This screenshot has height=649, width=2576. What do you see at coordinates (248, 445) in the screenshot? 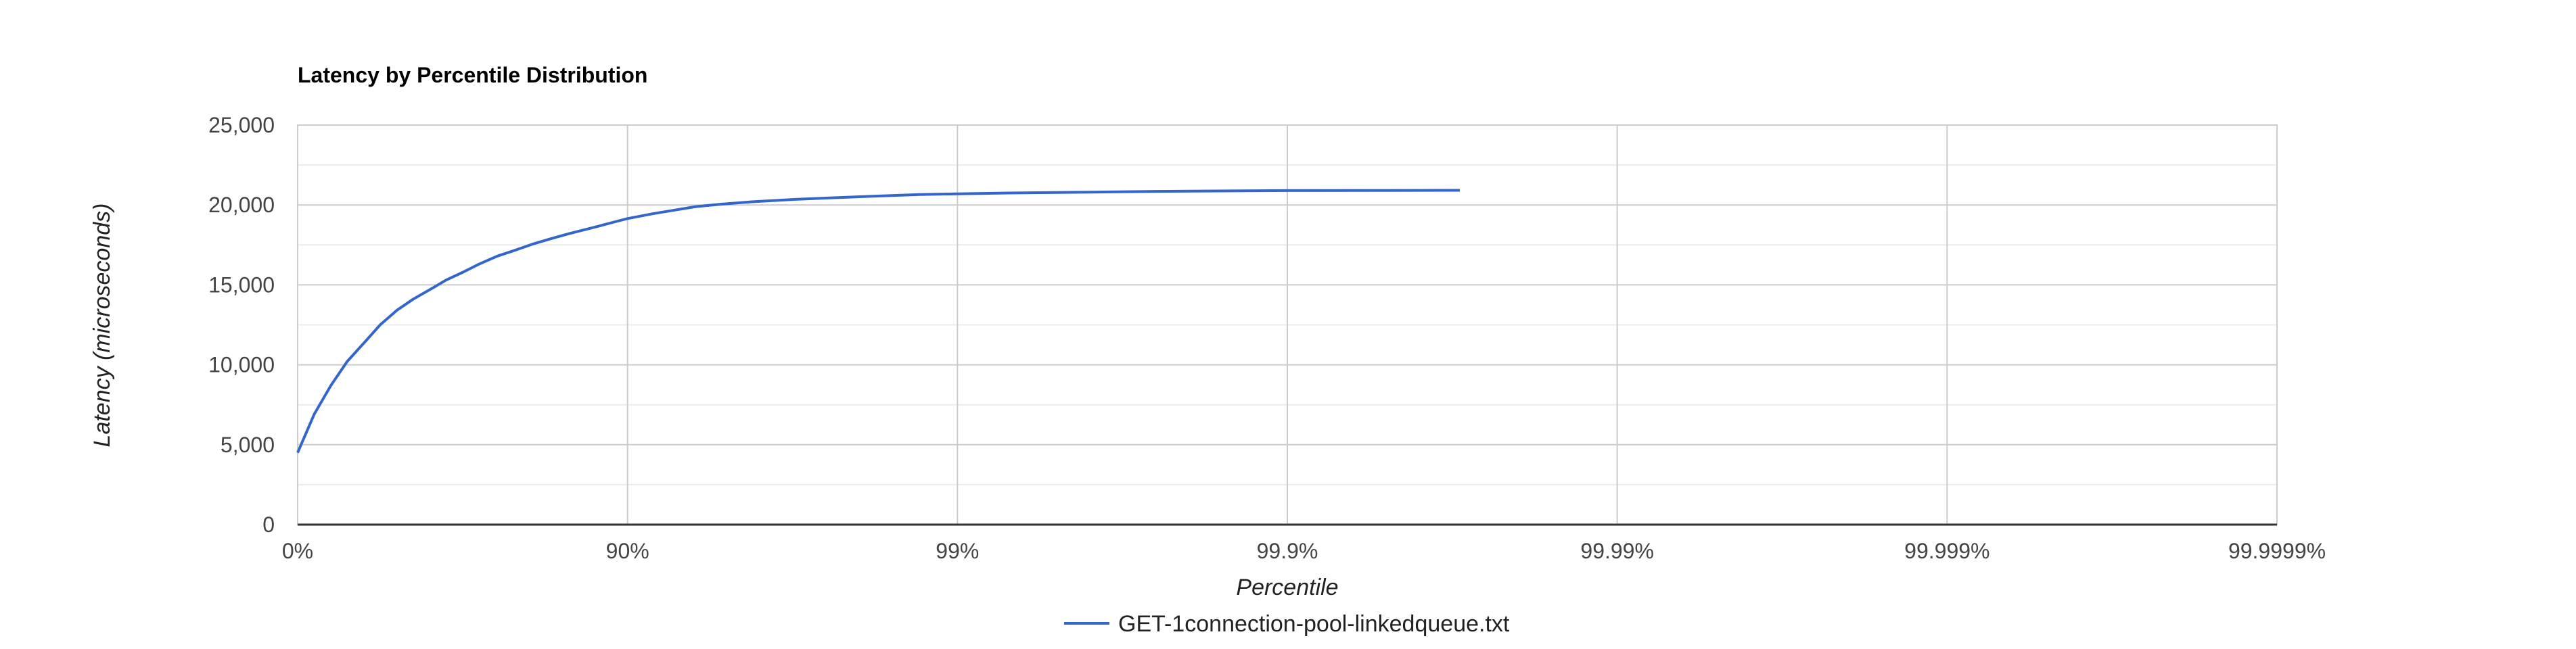
I see `y-tick-label: 5,000` at bounding box center [248, 445].